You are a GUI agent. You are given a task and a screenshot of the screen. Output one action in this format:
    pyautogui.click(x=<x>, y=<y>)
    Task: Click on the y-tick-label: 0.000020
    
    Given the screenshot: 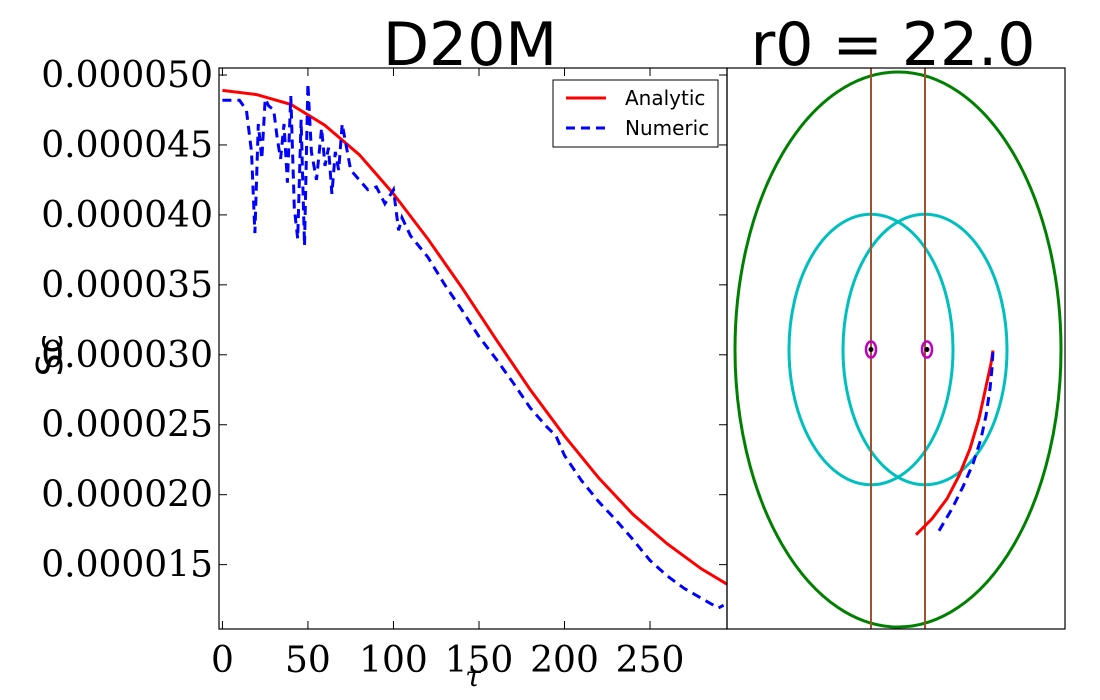 What is the action you would take?
    pyautogui.click(x=127, y=495)
    